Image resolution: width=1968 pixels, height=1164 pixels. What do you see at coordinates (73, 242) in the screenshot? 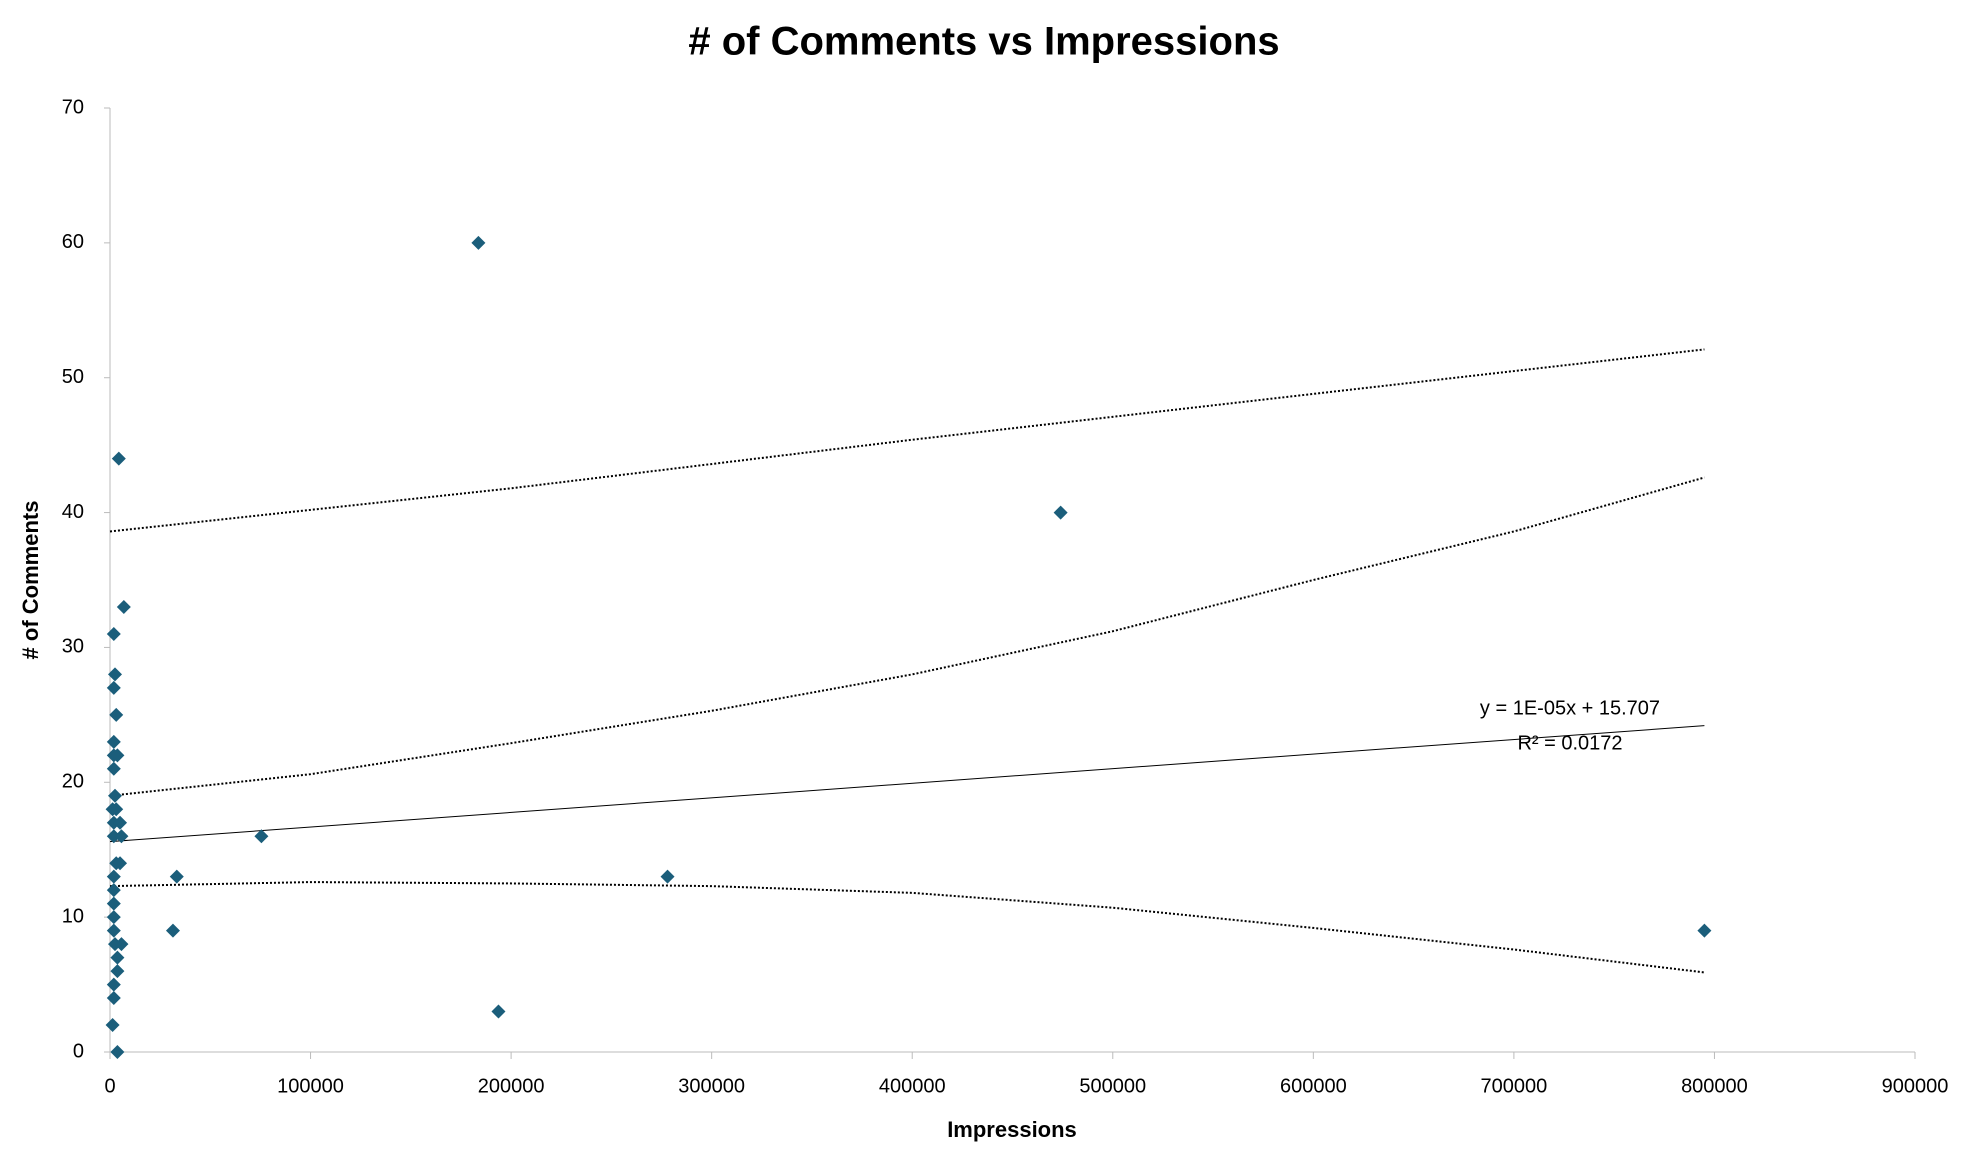
I see `y-tick-label: 60` at bounding box center [73, 242].